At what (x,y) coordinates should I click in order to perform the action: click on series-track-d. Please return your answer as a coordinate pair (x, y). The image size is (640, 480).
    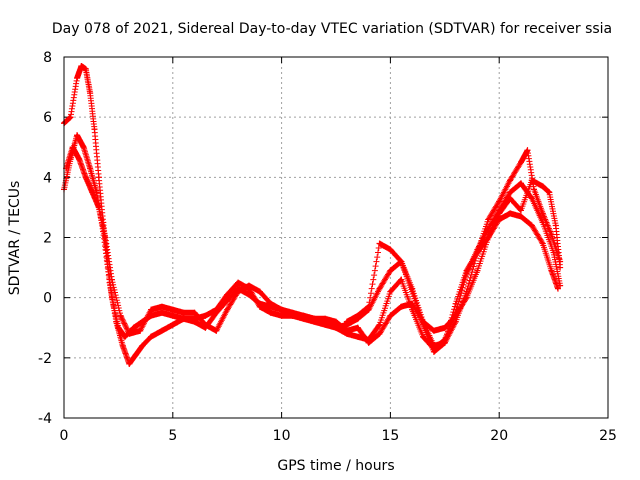
    Looking at the image, I should click on (453, 266).